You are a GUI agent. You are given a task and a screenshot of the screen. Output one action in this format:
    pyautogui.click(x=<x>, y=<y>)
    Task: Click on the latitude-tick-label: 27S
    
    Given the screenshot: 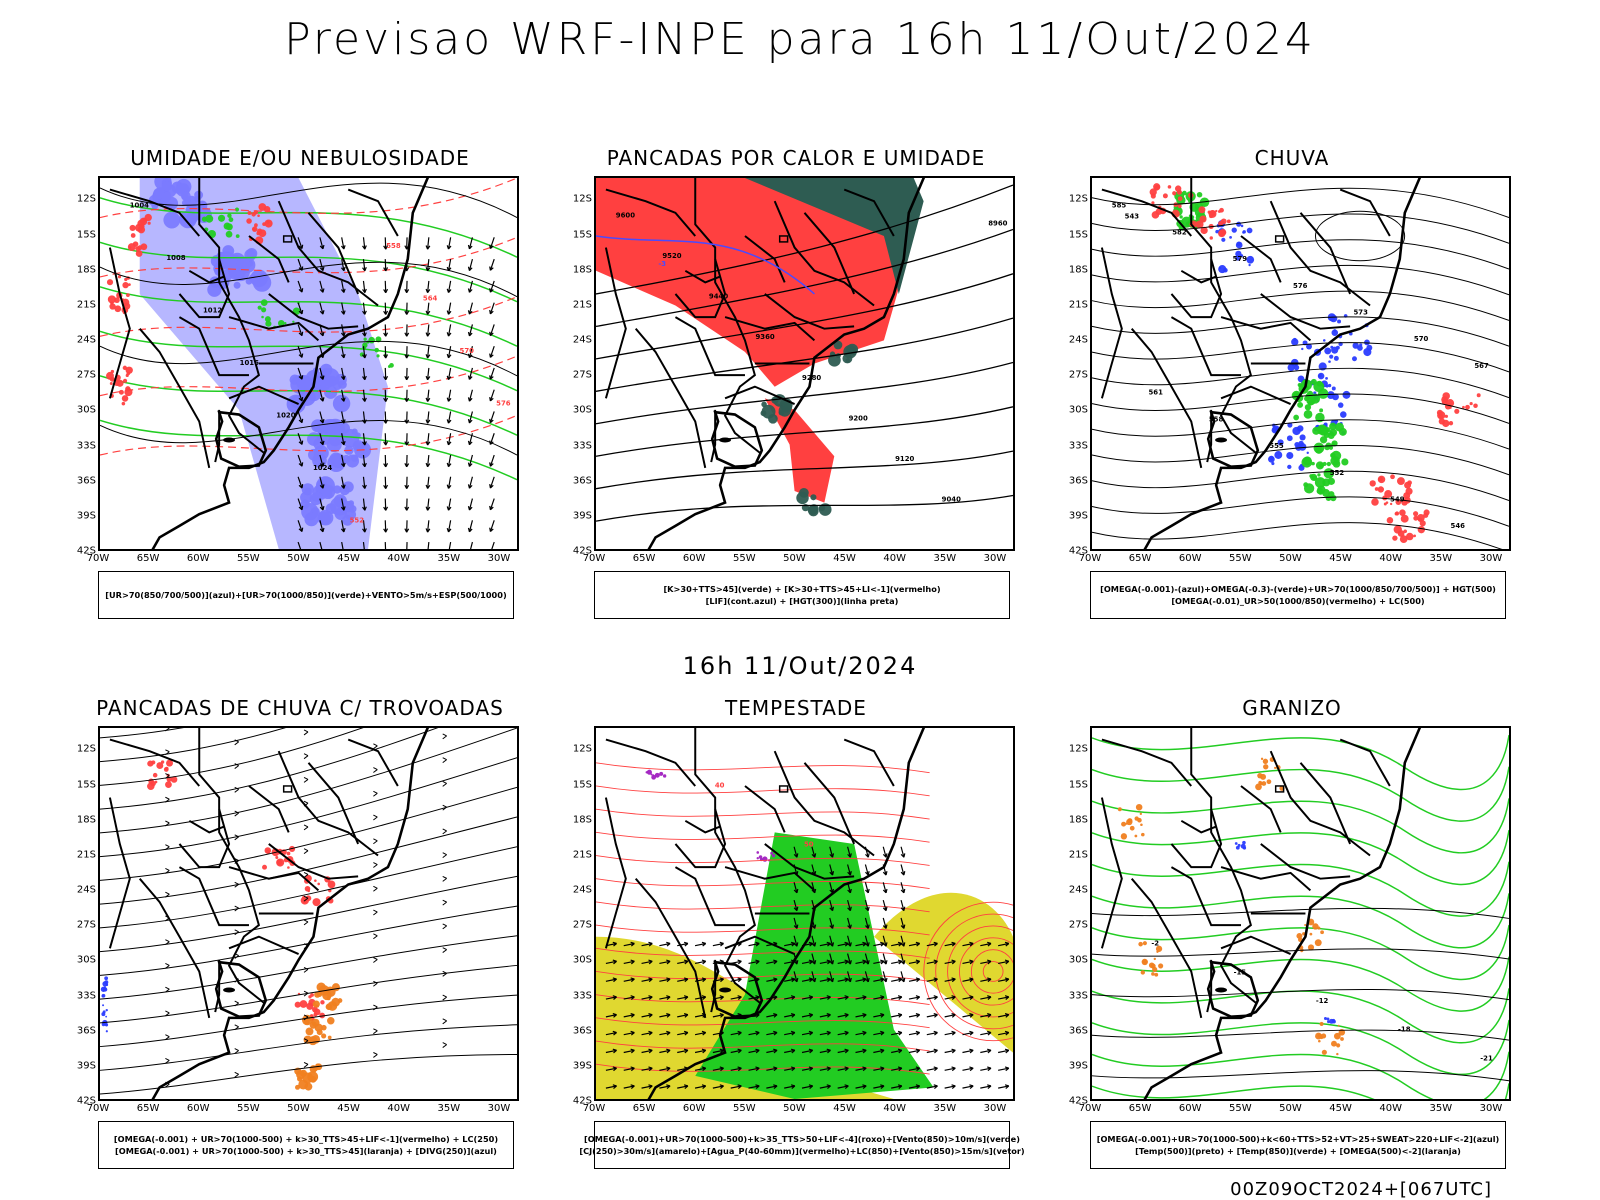 What is the action you would take?
    pyautogui.click(x=1078, y=925)
    